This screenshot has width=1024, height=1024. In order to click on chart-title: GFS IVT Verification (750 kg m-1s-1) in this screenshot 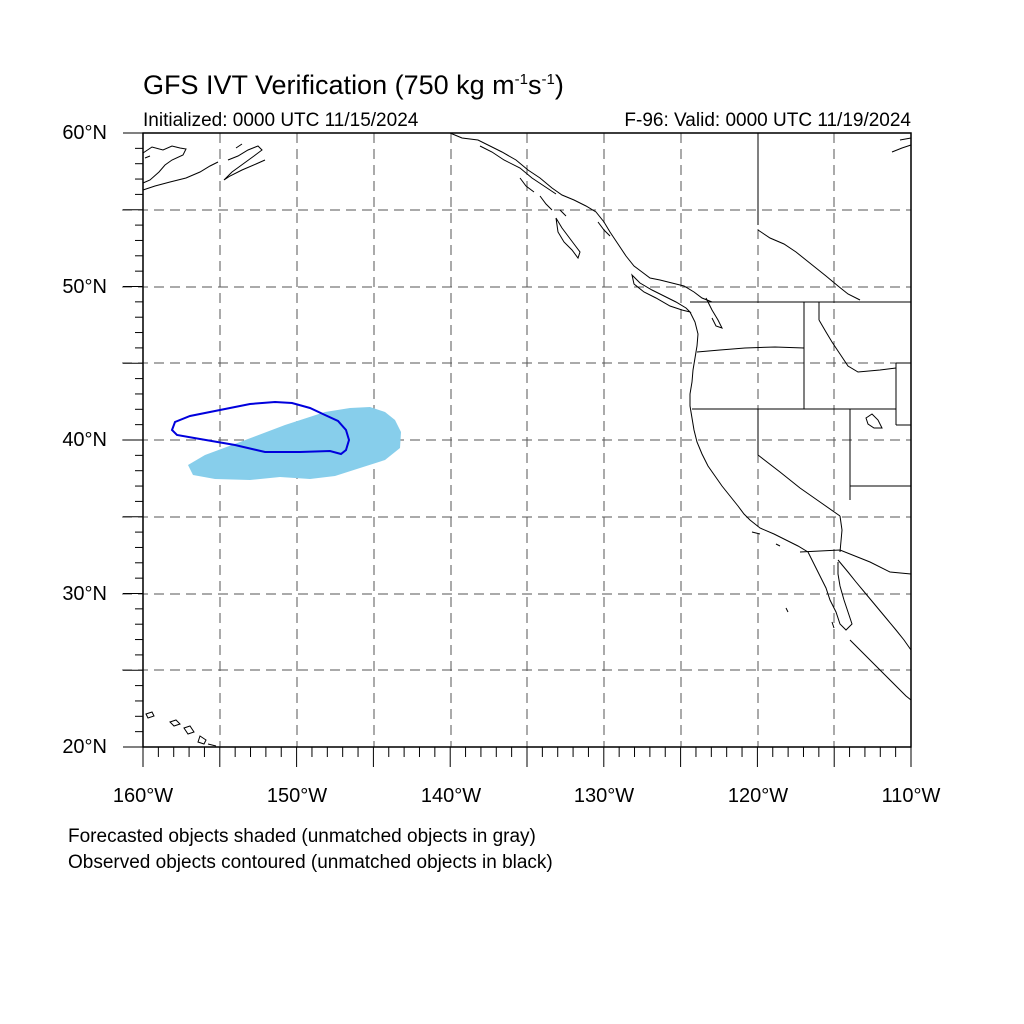, I will do `click(353, 85)`.